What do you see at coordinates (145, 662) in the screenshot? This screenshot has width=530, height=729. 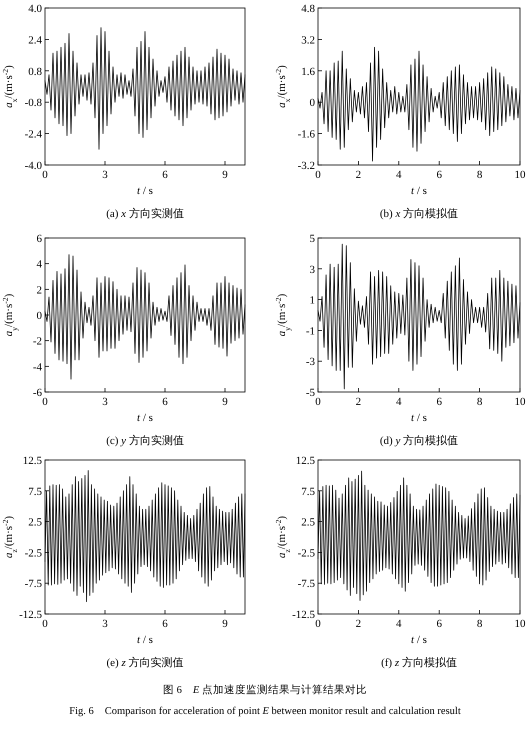 I see `text: (e) z 方向实测值` at bounding box center [145, 662].